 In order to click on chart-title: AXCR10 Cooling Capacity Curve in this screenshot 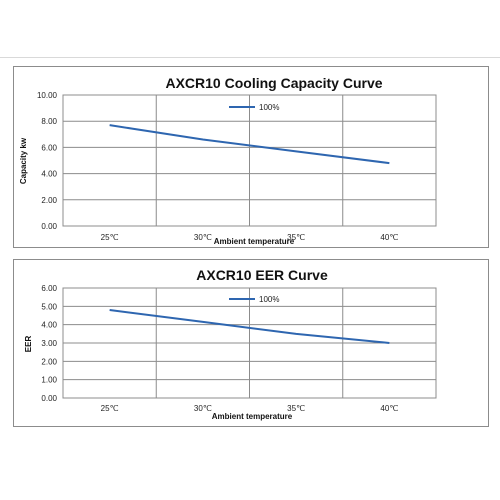, I will do `click(273, 83)`.